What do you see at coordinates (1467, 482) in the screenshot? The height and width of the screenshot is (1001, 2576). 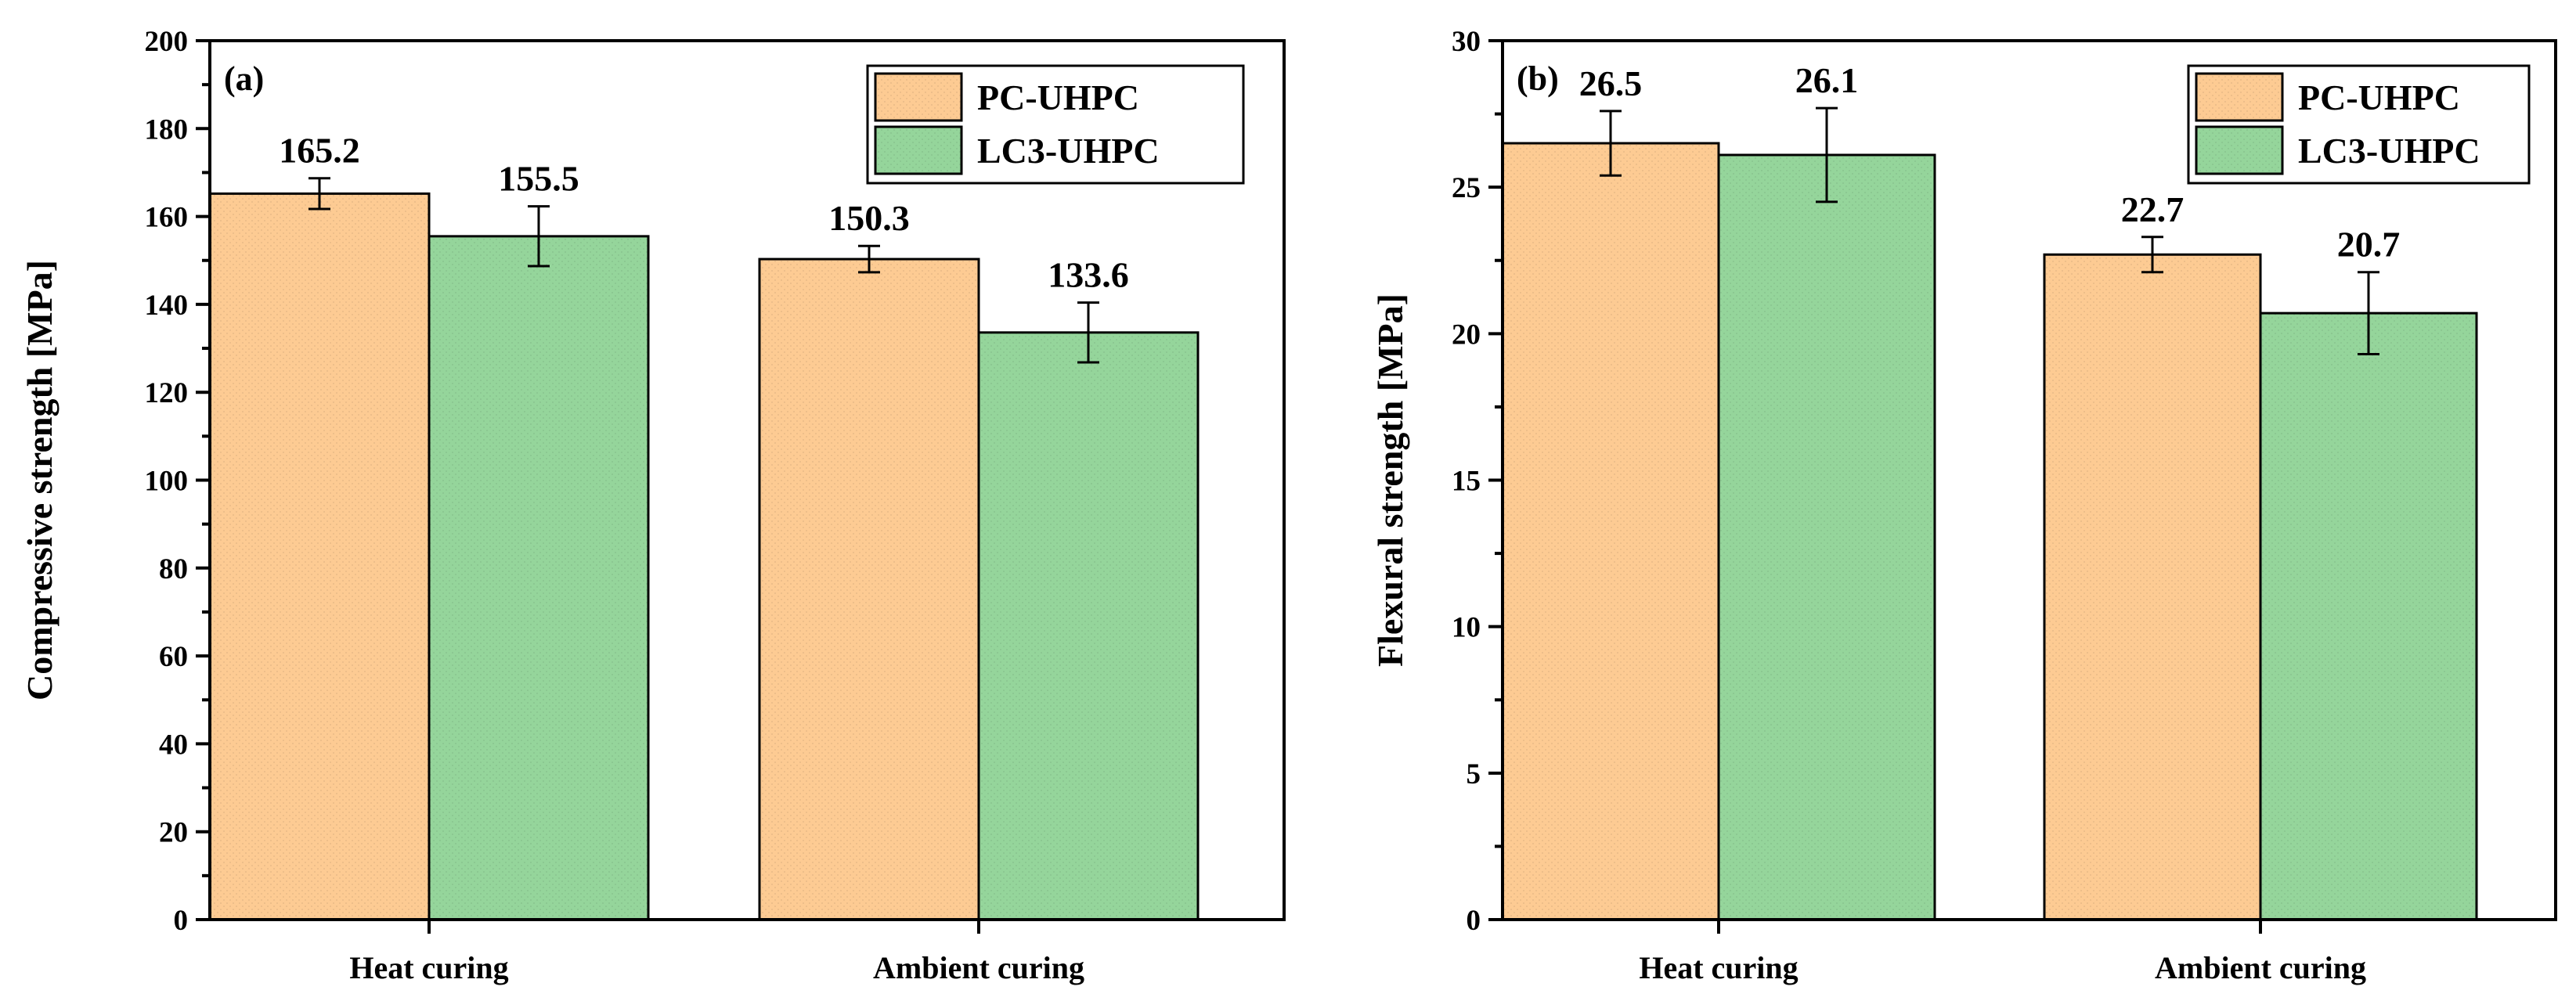 I see `y-tick-label: 15` at bounding box center [1467, 482].